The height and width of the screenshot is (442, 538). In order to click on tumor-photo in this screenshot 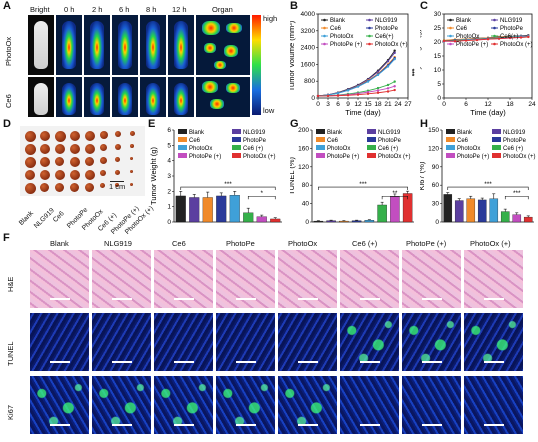, I will do `click(82, 161)`.